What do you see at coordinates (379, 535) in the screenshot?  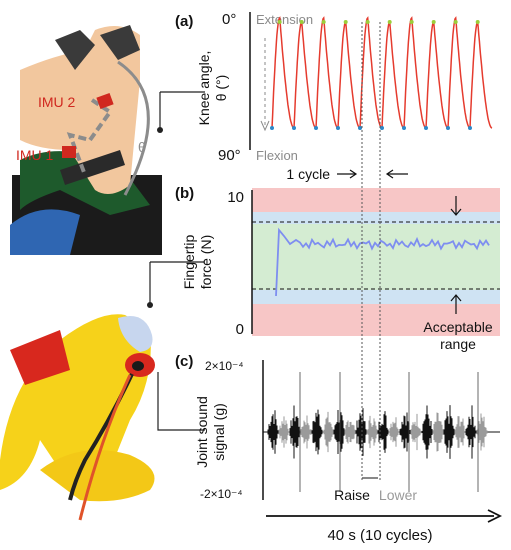 I see `time-axis-label: 40 s (10 cycles)` at bounding box center [379, 535].